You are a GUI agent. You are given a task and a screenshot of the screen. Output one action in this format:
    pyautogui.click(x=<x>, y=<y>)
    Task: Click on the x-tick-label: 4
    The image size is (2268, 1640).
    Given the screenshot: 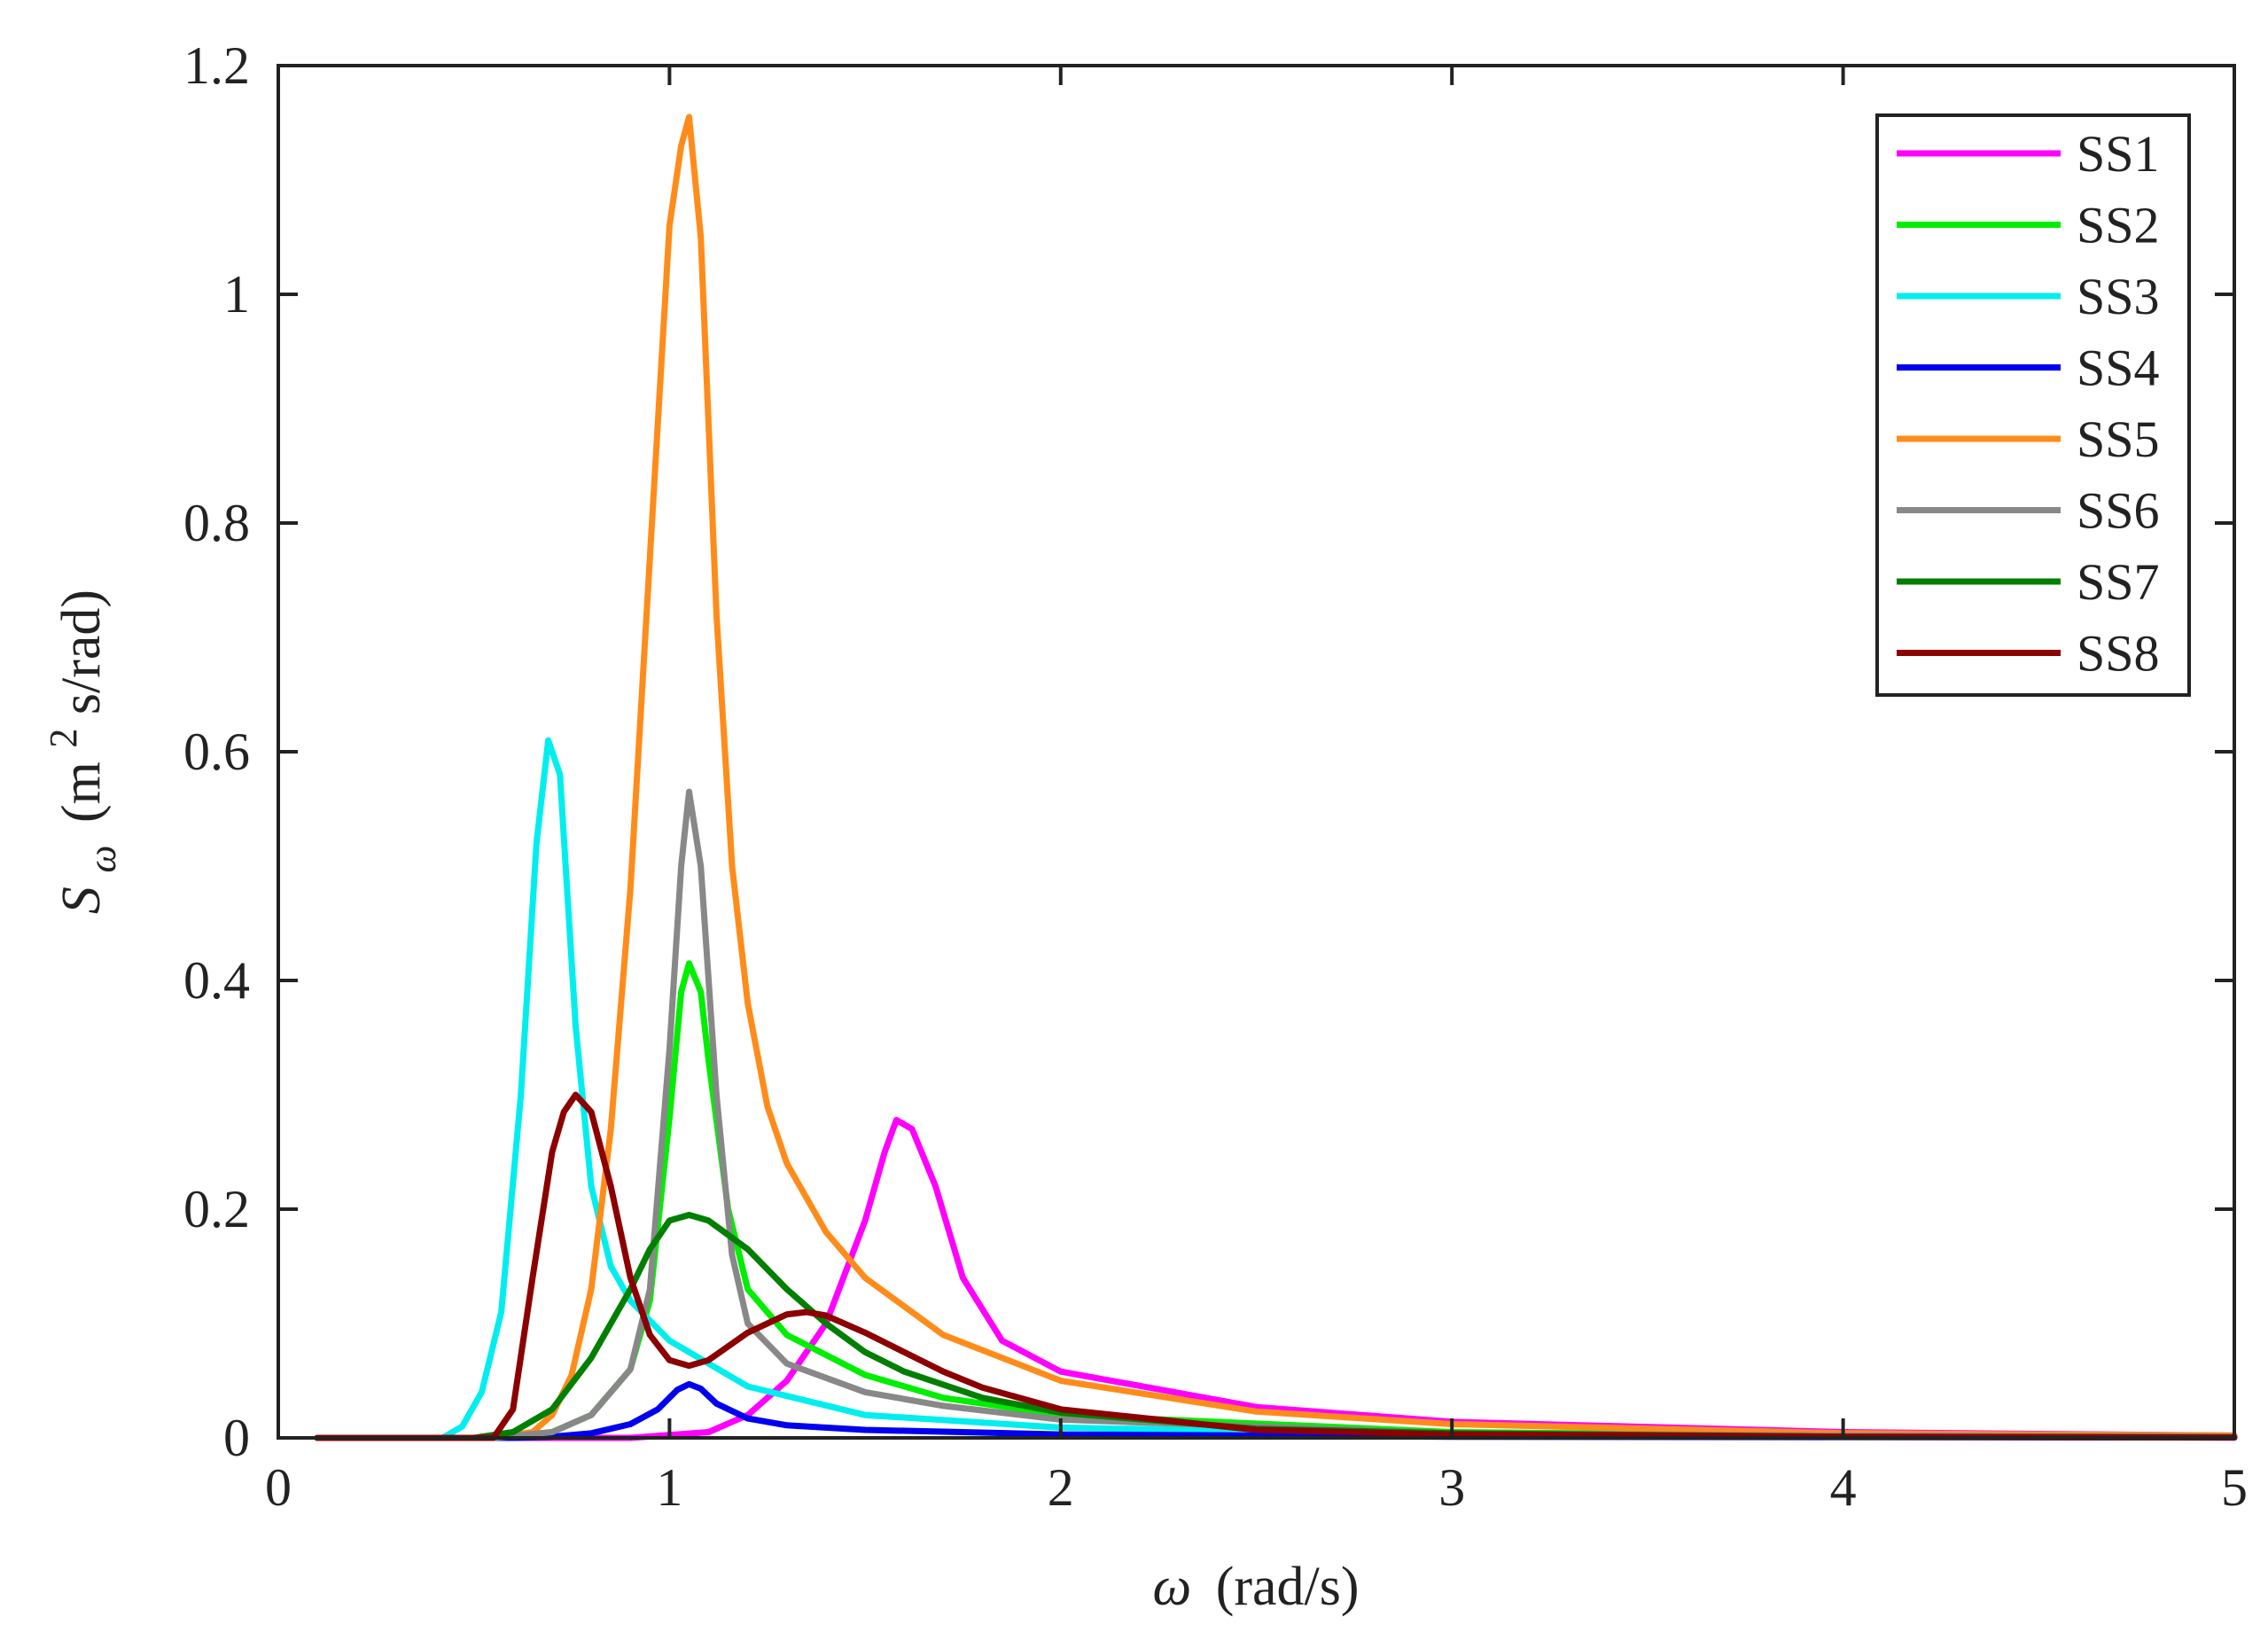 What is the action you would take?
    pyautogui.click(x=1843, y=1487)
    